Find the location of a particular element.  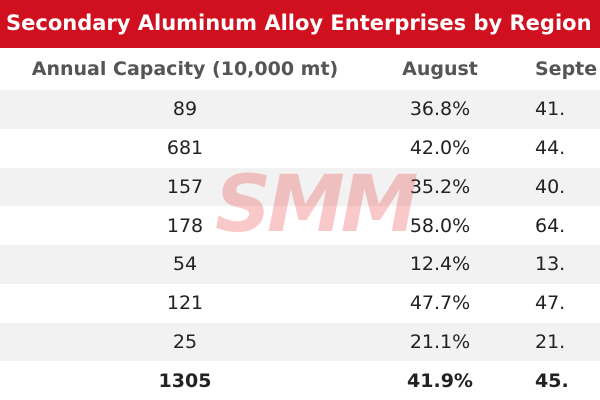

header-cell: Septe is located at coordinates (566, 69).